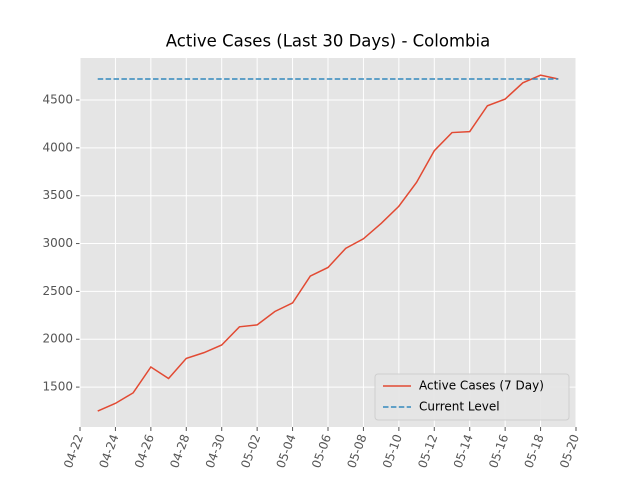 The width and height of the screenshot is (640, 484). Describe the element at coordinates (73, 451) in the screenshot. I see `x-tick-label: 04-22` at that location.